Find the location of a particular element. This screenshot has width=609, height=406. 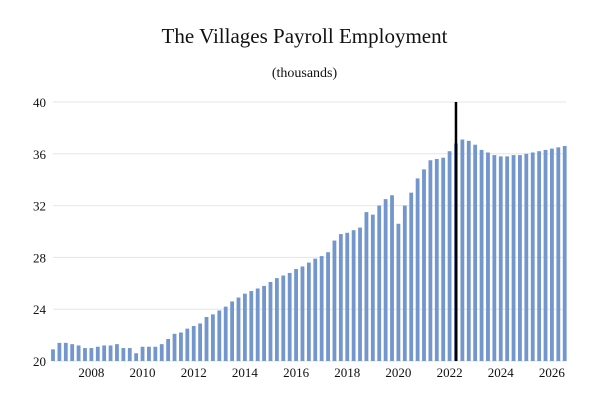

x-tick-label: 2026 is located at coordinates (552, 372).